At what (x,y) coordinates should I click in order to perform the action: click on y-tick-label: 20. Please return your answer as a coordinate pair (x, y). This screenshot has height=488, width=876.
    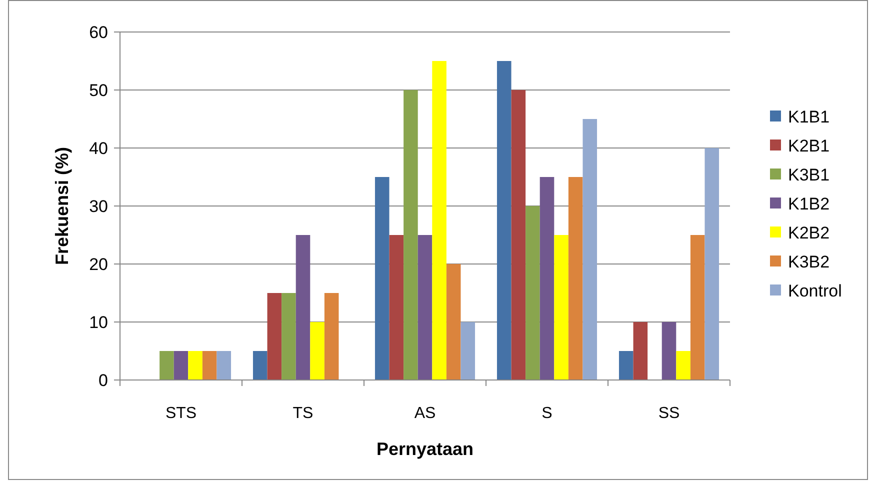
    Looking at the image, I should click on (98, 264).